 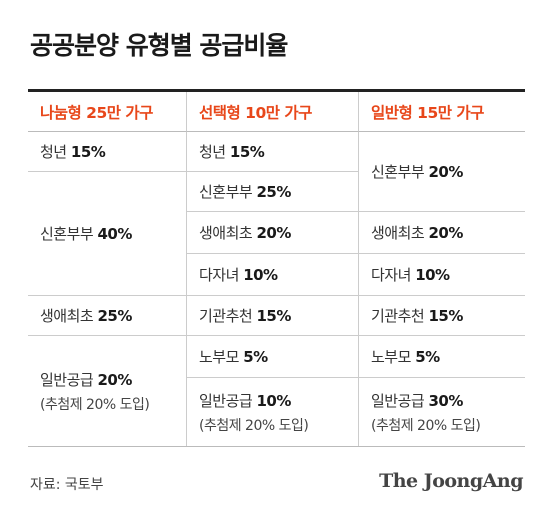 What do you see at coordinates (441, 112) in the screenshot?
I see `header-ilban: 일반형 15만 가구` at bounding box center [441, 112].